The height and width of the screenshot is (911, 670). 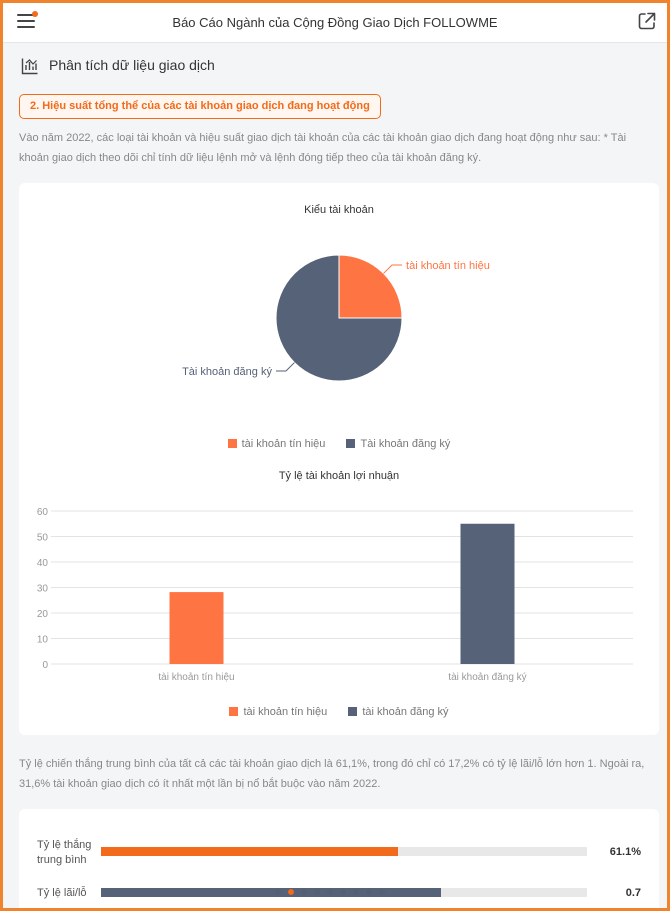 What do you see at coordinates (196, 677) in the screenshot?
I see `x-tick-label: tài khoản tín hiệu` at bounding box center [196, 677].